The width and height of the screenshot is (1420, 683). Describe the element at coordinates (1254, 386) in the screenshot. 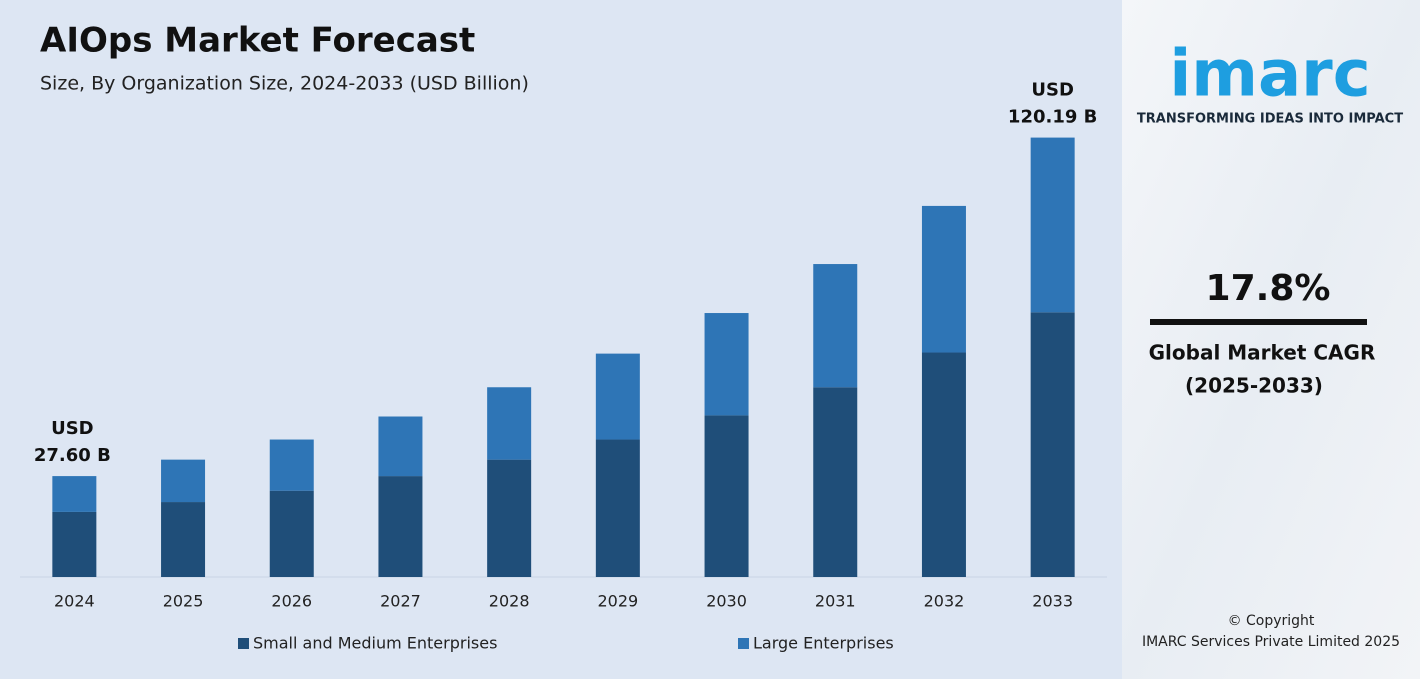

I see `cagr-period: (2025-2033)` at that location.